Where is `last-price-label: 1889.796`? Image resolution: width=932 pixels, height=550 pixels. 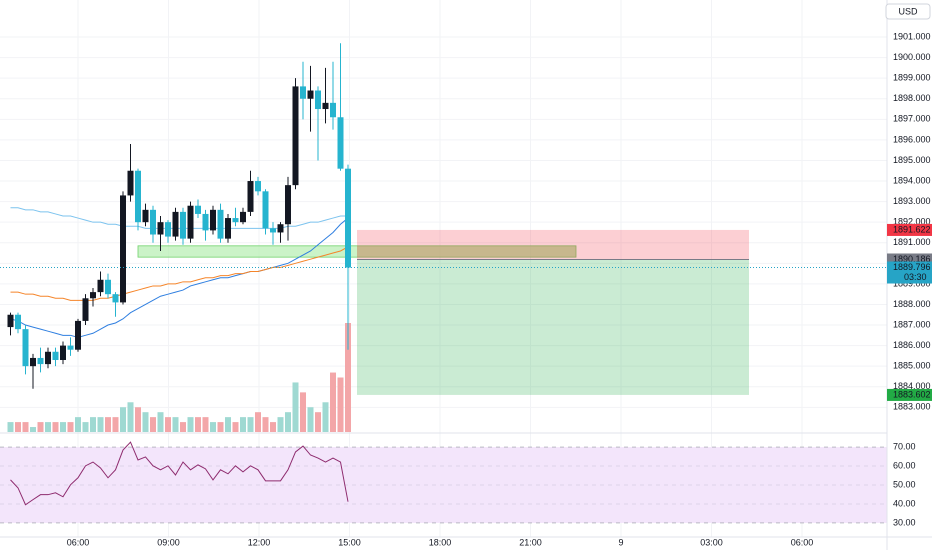
last-price-label: 1889.796 is located at coordinates (912, 267).